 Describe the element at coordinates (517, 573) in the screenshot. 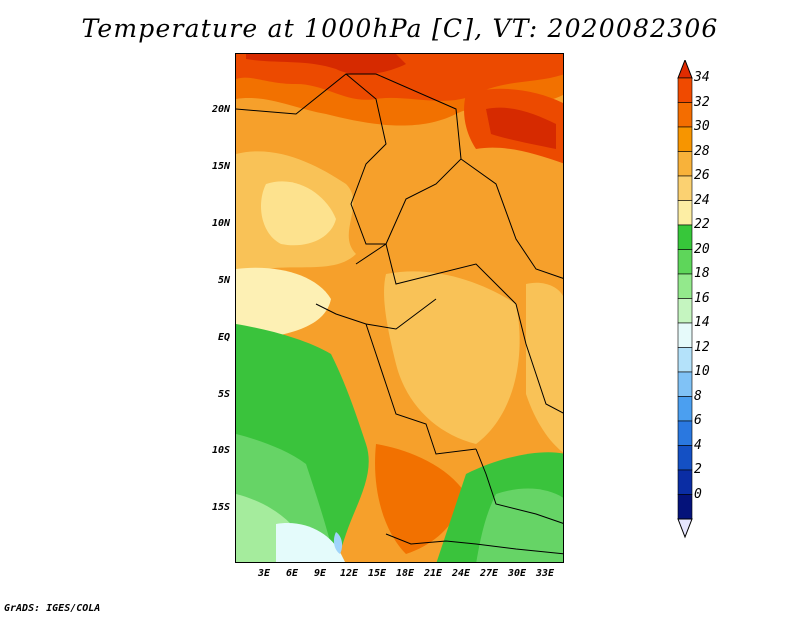

I see `lon-label: 30E` at that location.